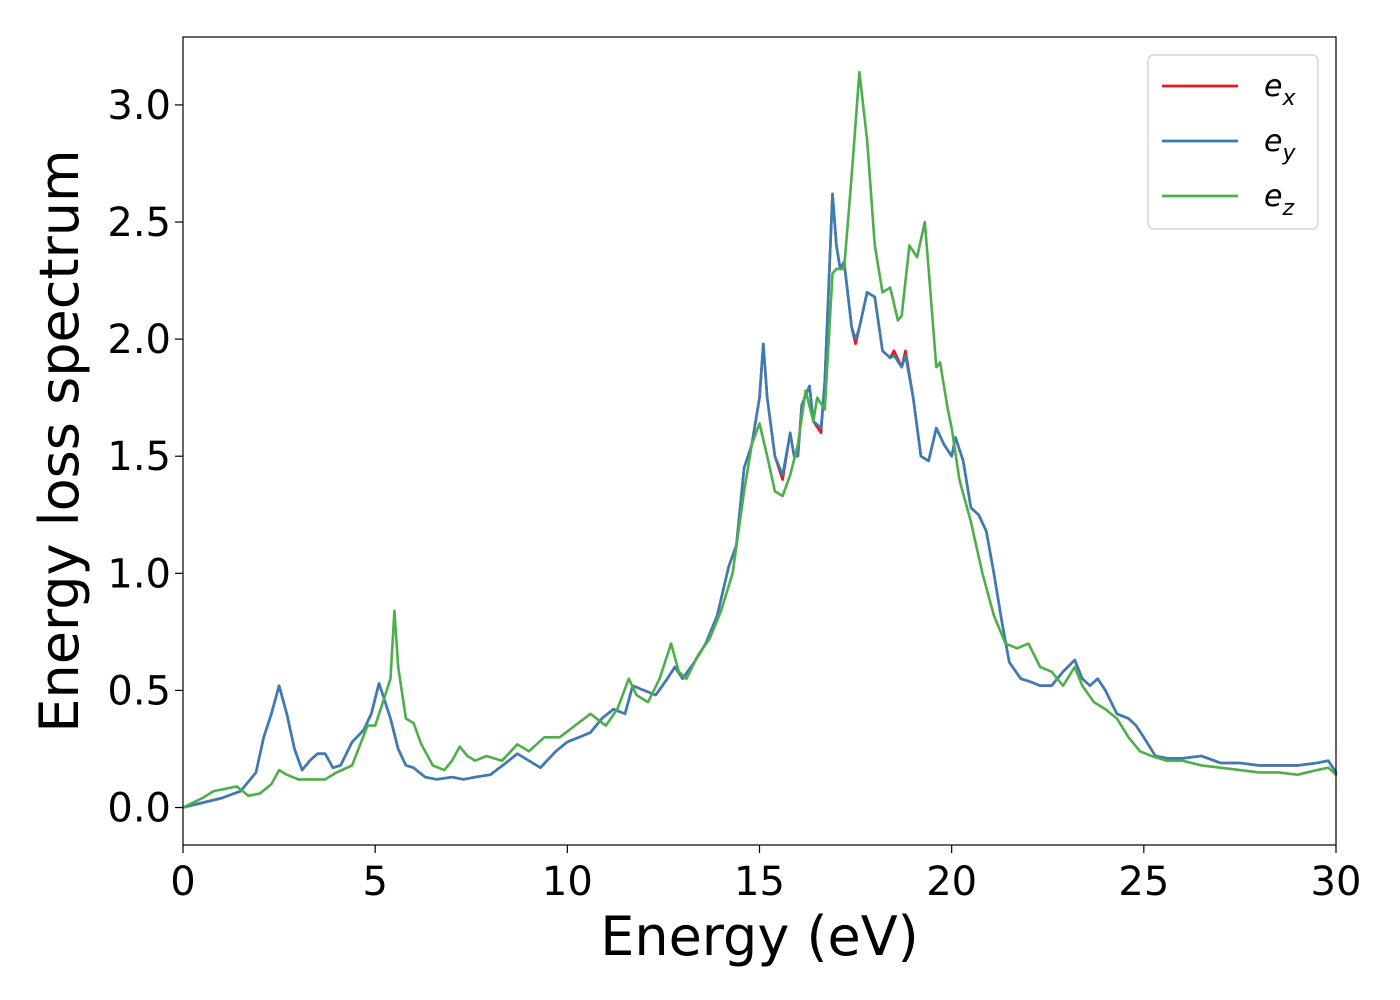  I want to click on y-axis: 0.0 0.5 1.0 1.5 2.0 2.5 3.0, so click(145, 457).